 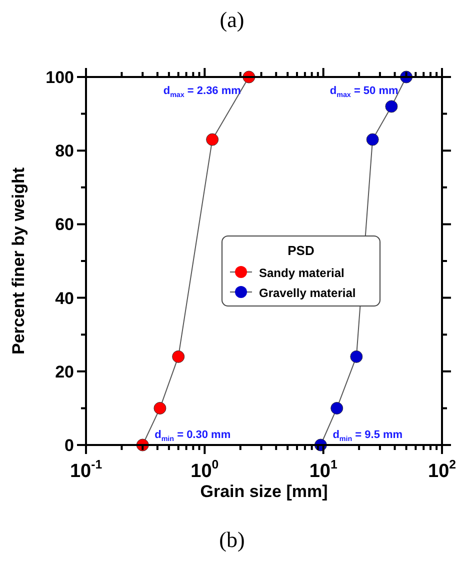 What do you see at coordinates (232, 540) in the screenshot?
I see `text: (b)` at bounding box center [232, 540].